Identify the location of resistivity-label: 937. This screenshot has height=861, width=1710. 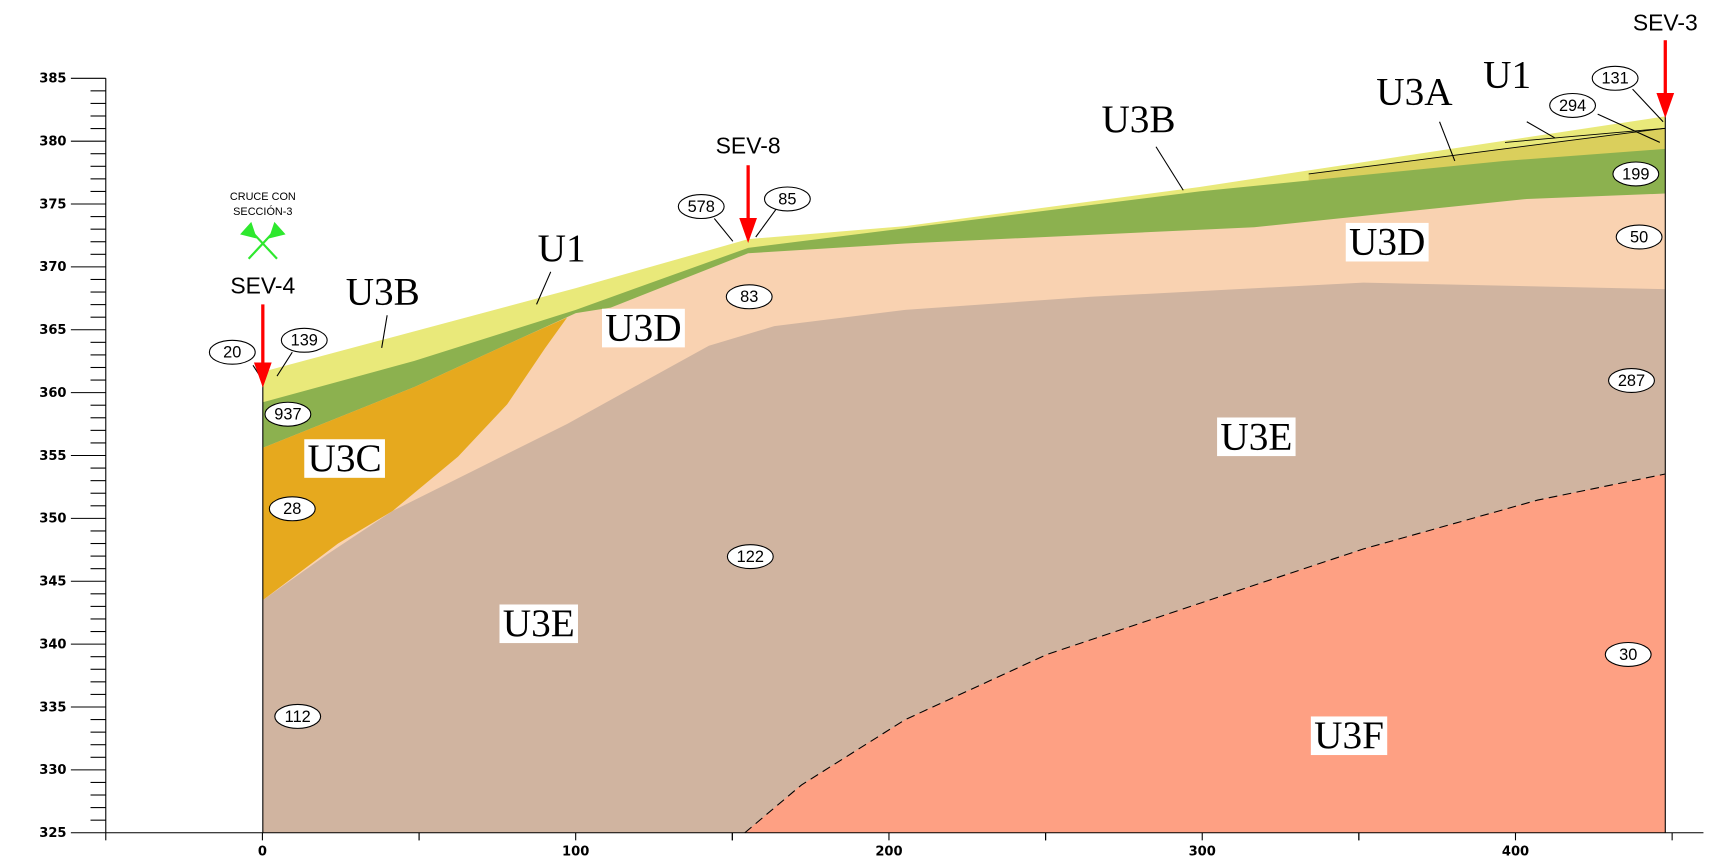
(287, 415).